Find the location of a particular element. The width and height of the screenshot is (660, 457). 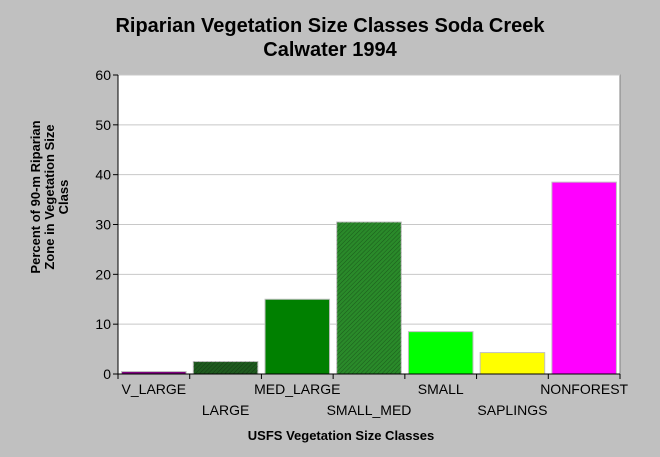

chart-title-line-2: Calwater 1994 is located at coordinates (330, 50).